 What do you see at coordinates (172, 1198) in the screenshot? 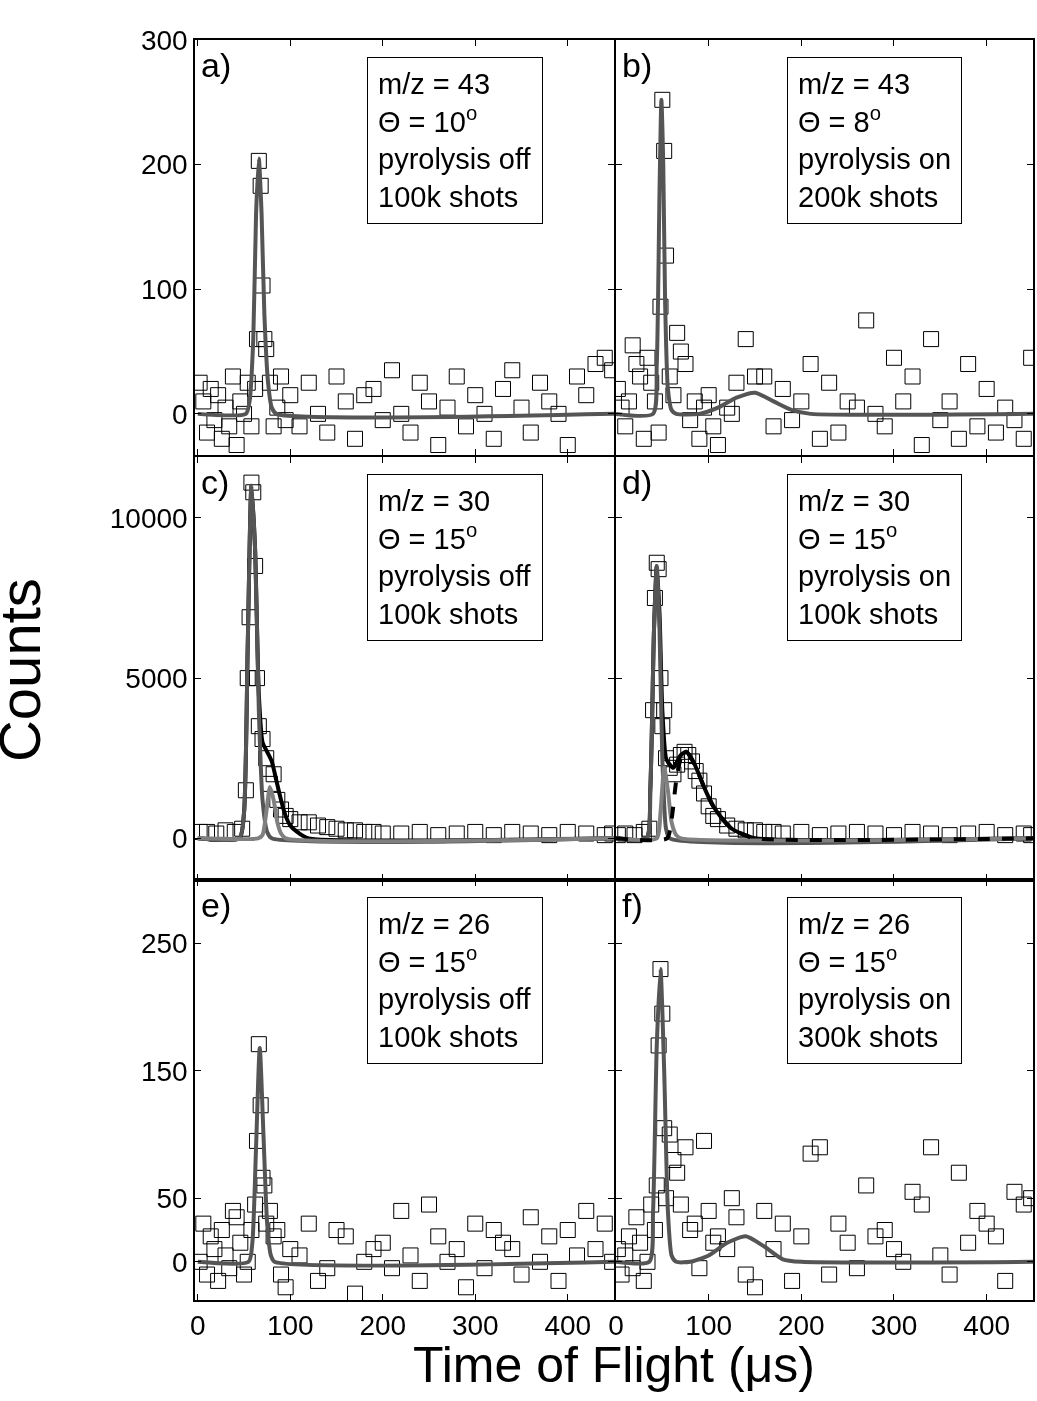
I see `y-tick-label: 50` at bounding box center [172, 1198].